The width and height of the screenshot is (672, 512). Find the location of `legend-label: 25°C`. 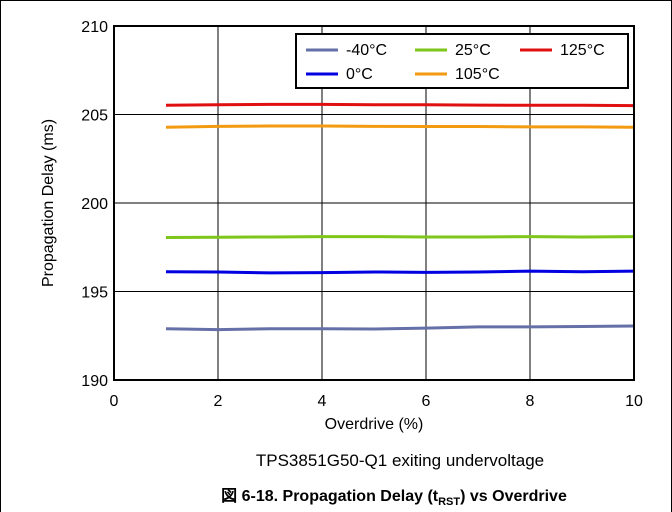

legend-label: 25°C is located at coordinates (473, 50).